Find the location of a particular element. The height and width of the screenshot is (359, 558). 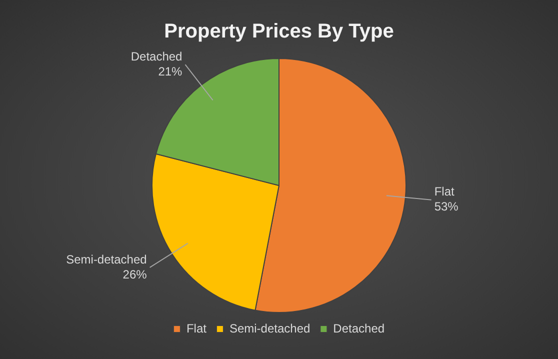

slice-label: Flat is located at coordinates (444, 191).